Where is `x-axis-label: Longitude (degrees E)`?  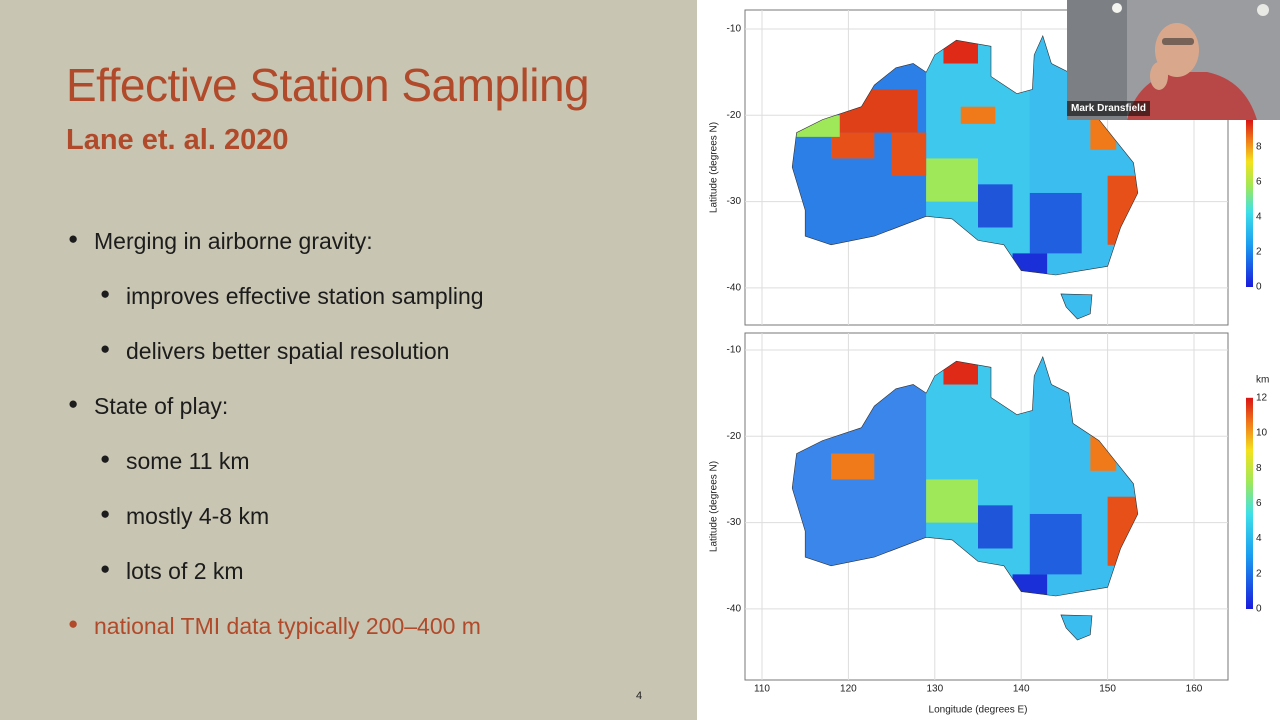 x-axis-label: Longitude (degrees E) is located at coordinates (978, 710).